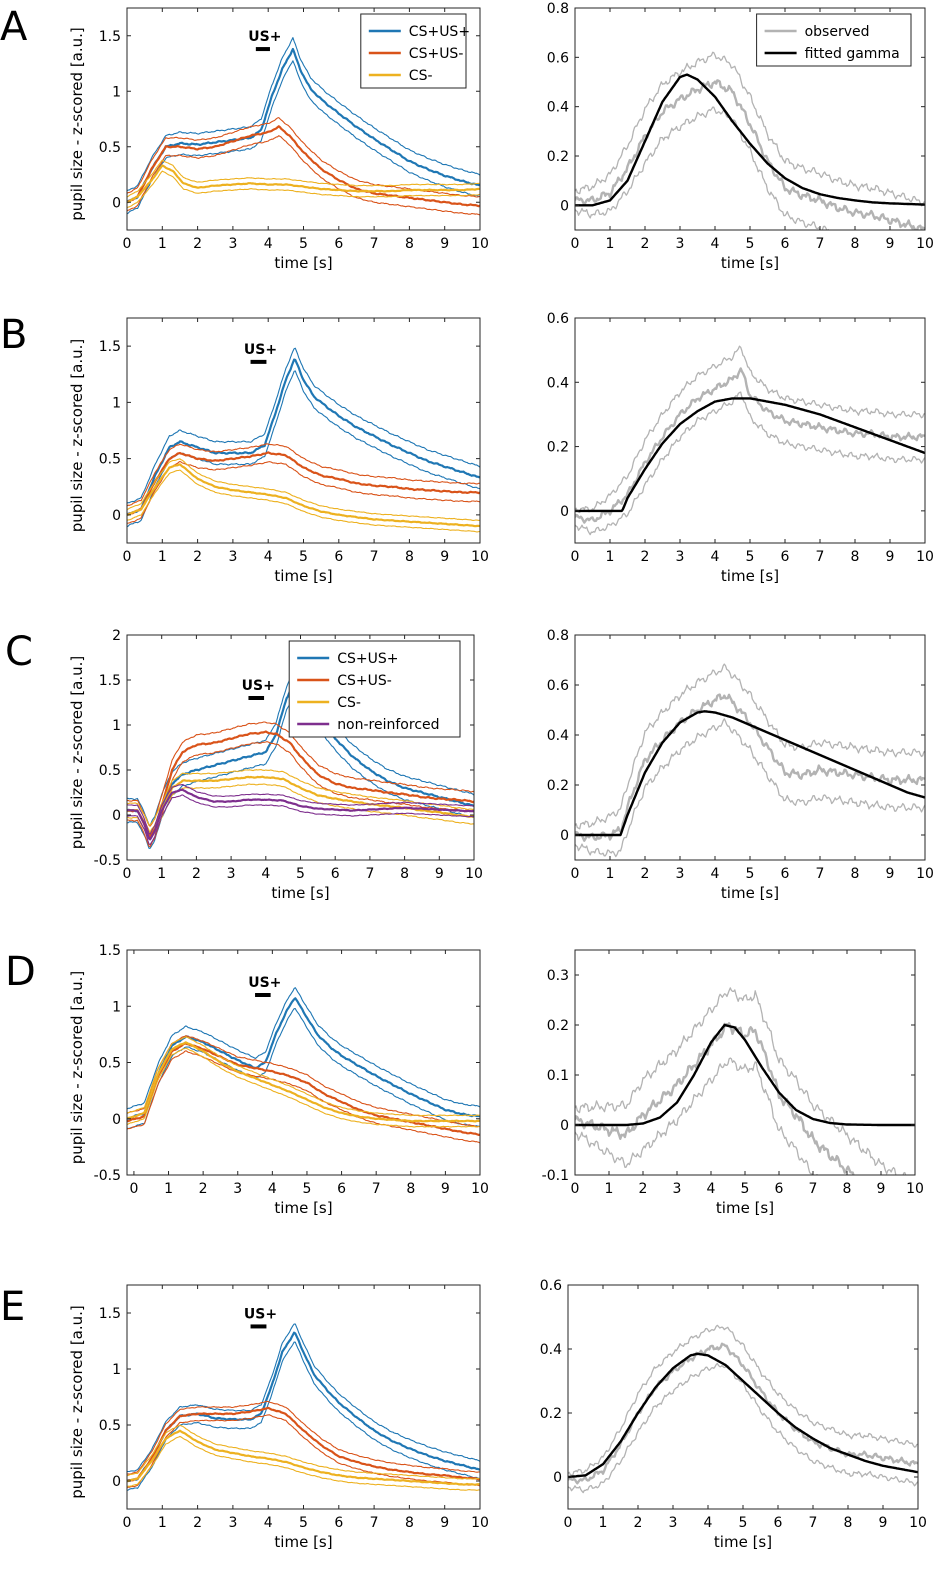 The width and height of the screenshot is (947, 1586). What do you see at coordinates (558, 1076) in the screenshot?
I see `y-tick-label: 0.1` at bounding box center [558, 1076].